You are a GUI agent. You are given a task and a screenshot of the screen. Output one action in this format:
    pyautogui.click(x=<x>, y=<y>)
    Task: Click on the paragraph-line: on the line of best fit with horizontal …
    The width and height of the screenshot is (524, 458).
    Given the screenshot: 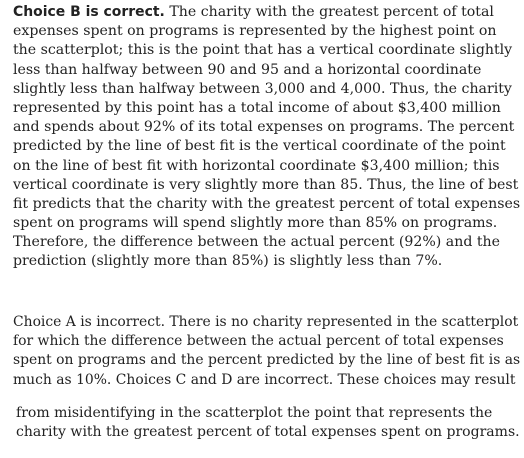 What is the action you would take?
    pyautogui.click(x=256, y=165)
    